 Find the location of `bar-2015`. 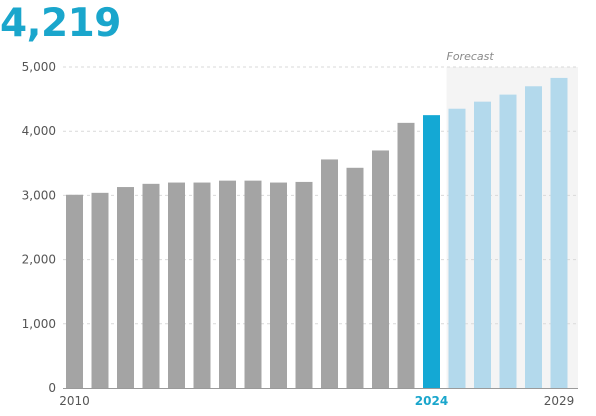

bar-2015 is located at coordinates (202, 285).